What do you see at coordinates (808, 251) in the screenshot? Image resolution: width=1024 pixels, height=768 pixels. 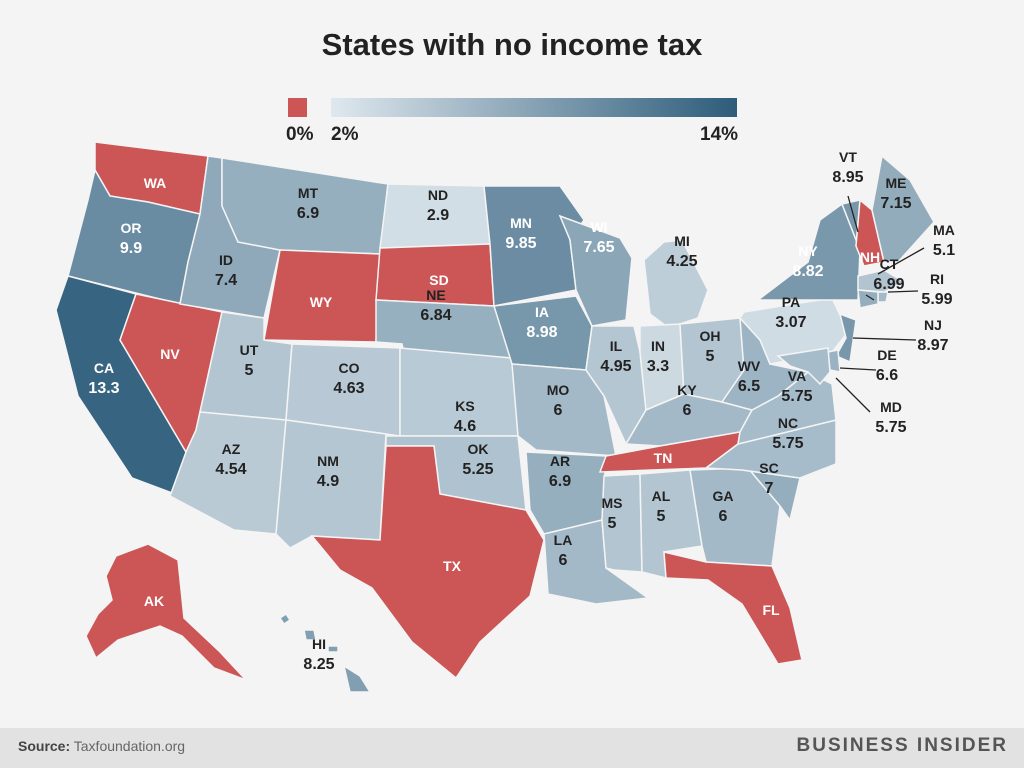 I see `state-label-ny: NY` at bounding box center [808, 251].